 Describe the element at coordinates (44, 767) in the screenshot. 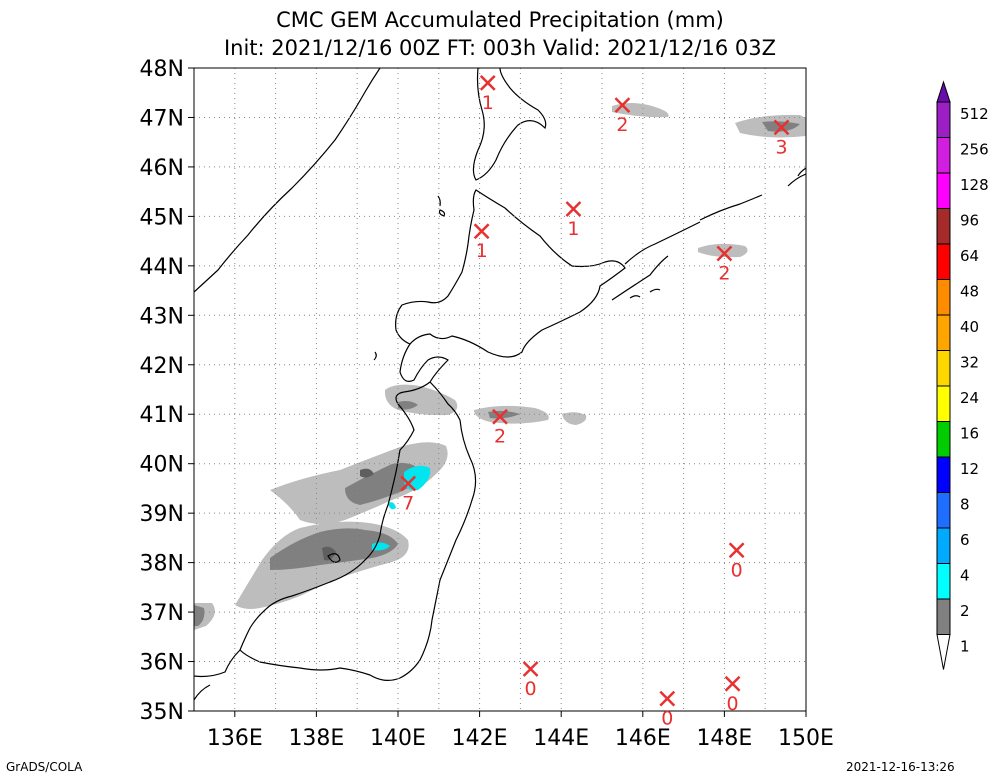

I see `footer-left: GrADS/COLA` at that location.